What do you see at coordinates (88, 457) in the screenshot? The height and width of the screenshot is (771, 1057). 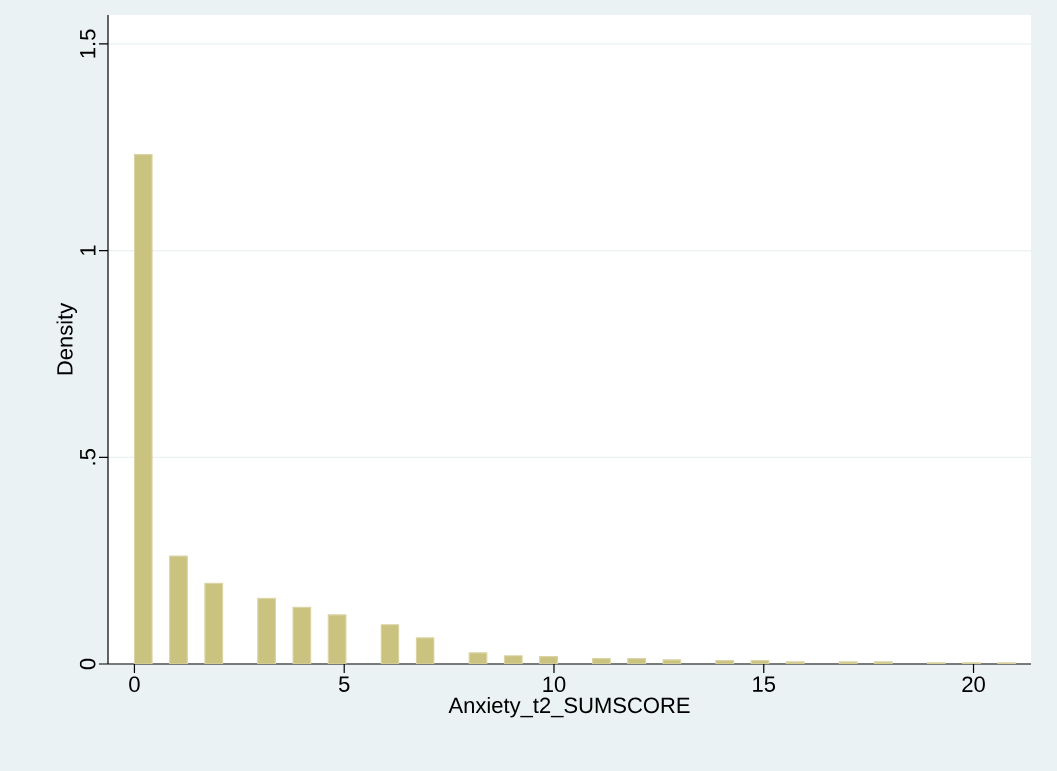 I see `y-tick-label: .5` at bounding box center [88, 457].